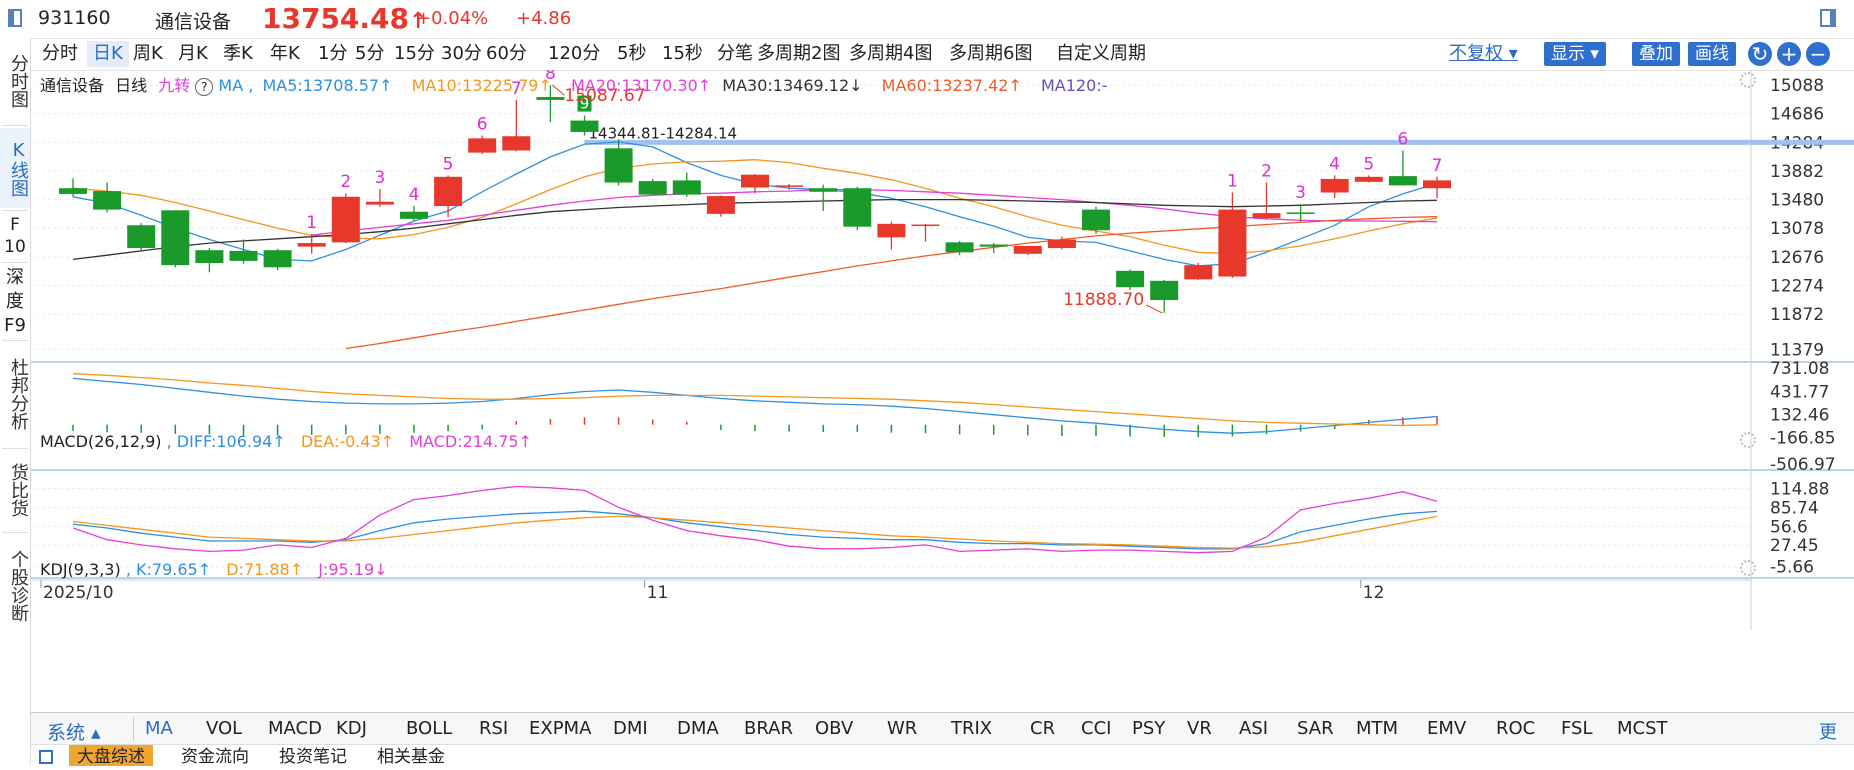  Describe the element at coordinates (159, 728) in the screenshot. I see `indicator-tab-ma: MA` at that location.